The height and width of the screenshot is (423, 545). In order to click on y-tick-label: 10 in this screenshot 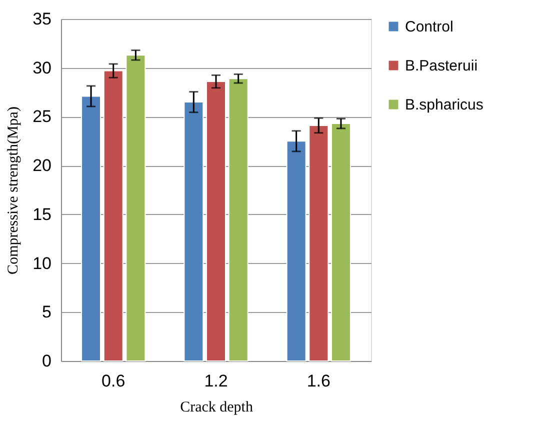, I will do `click(42, 263)`.